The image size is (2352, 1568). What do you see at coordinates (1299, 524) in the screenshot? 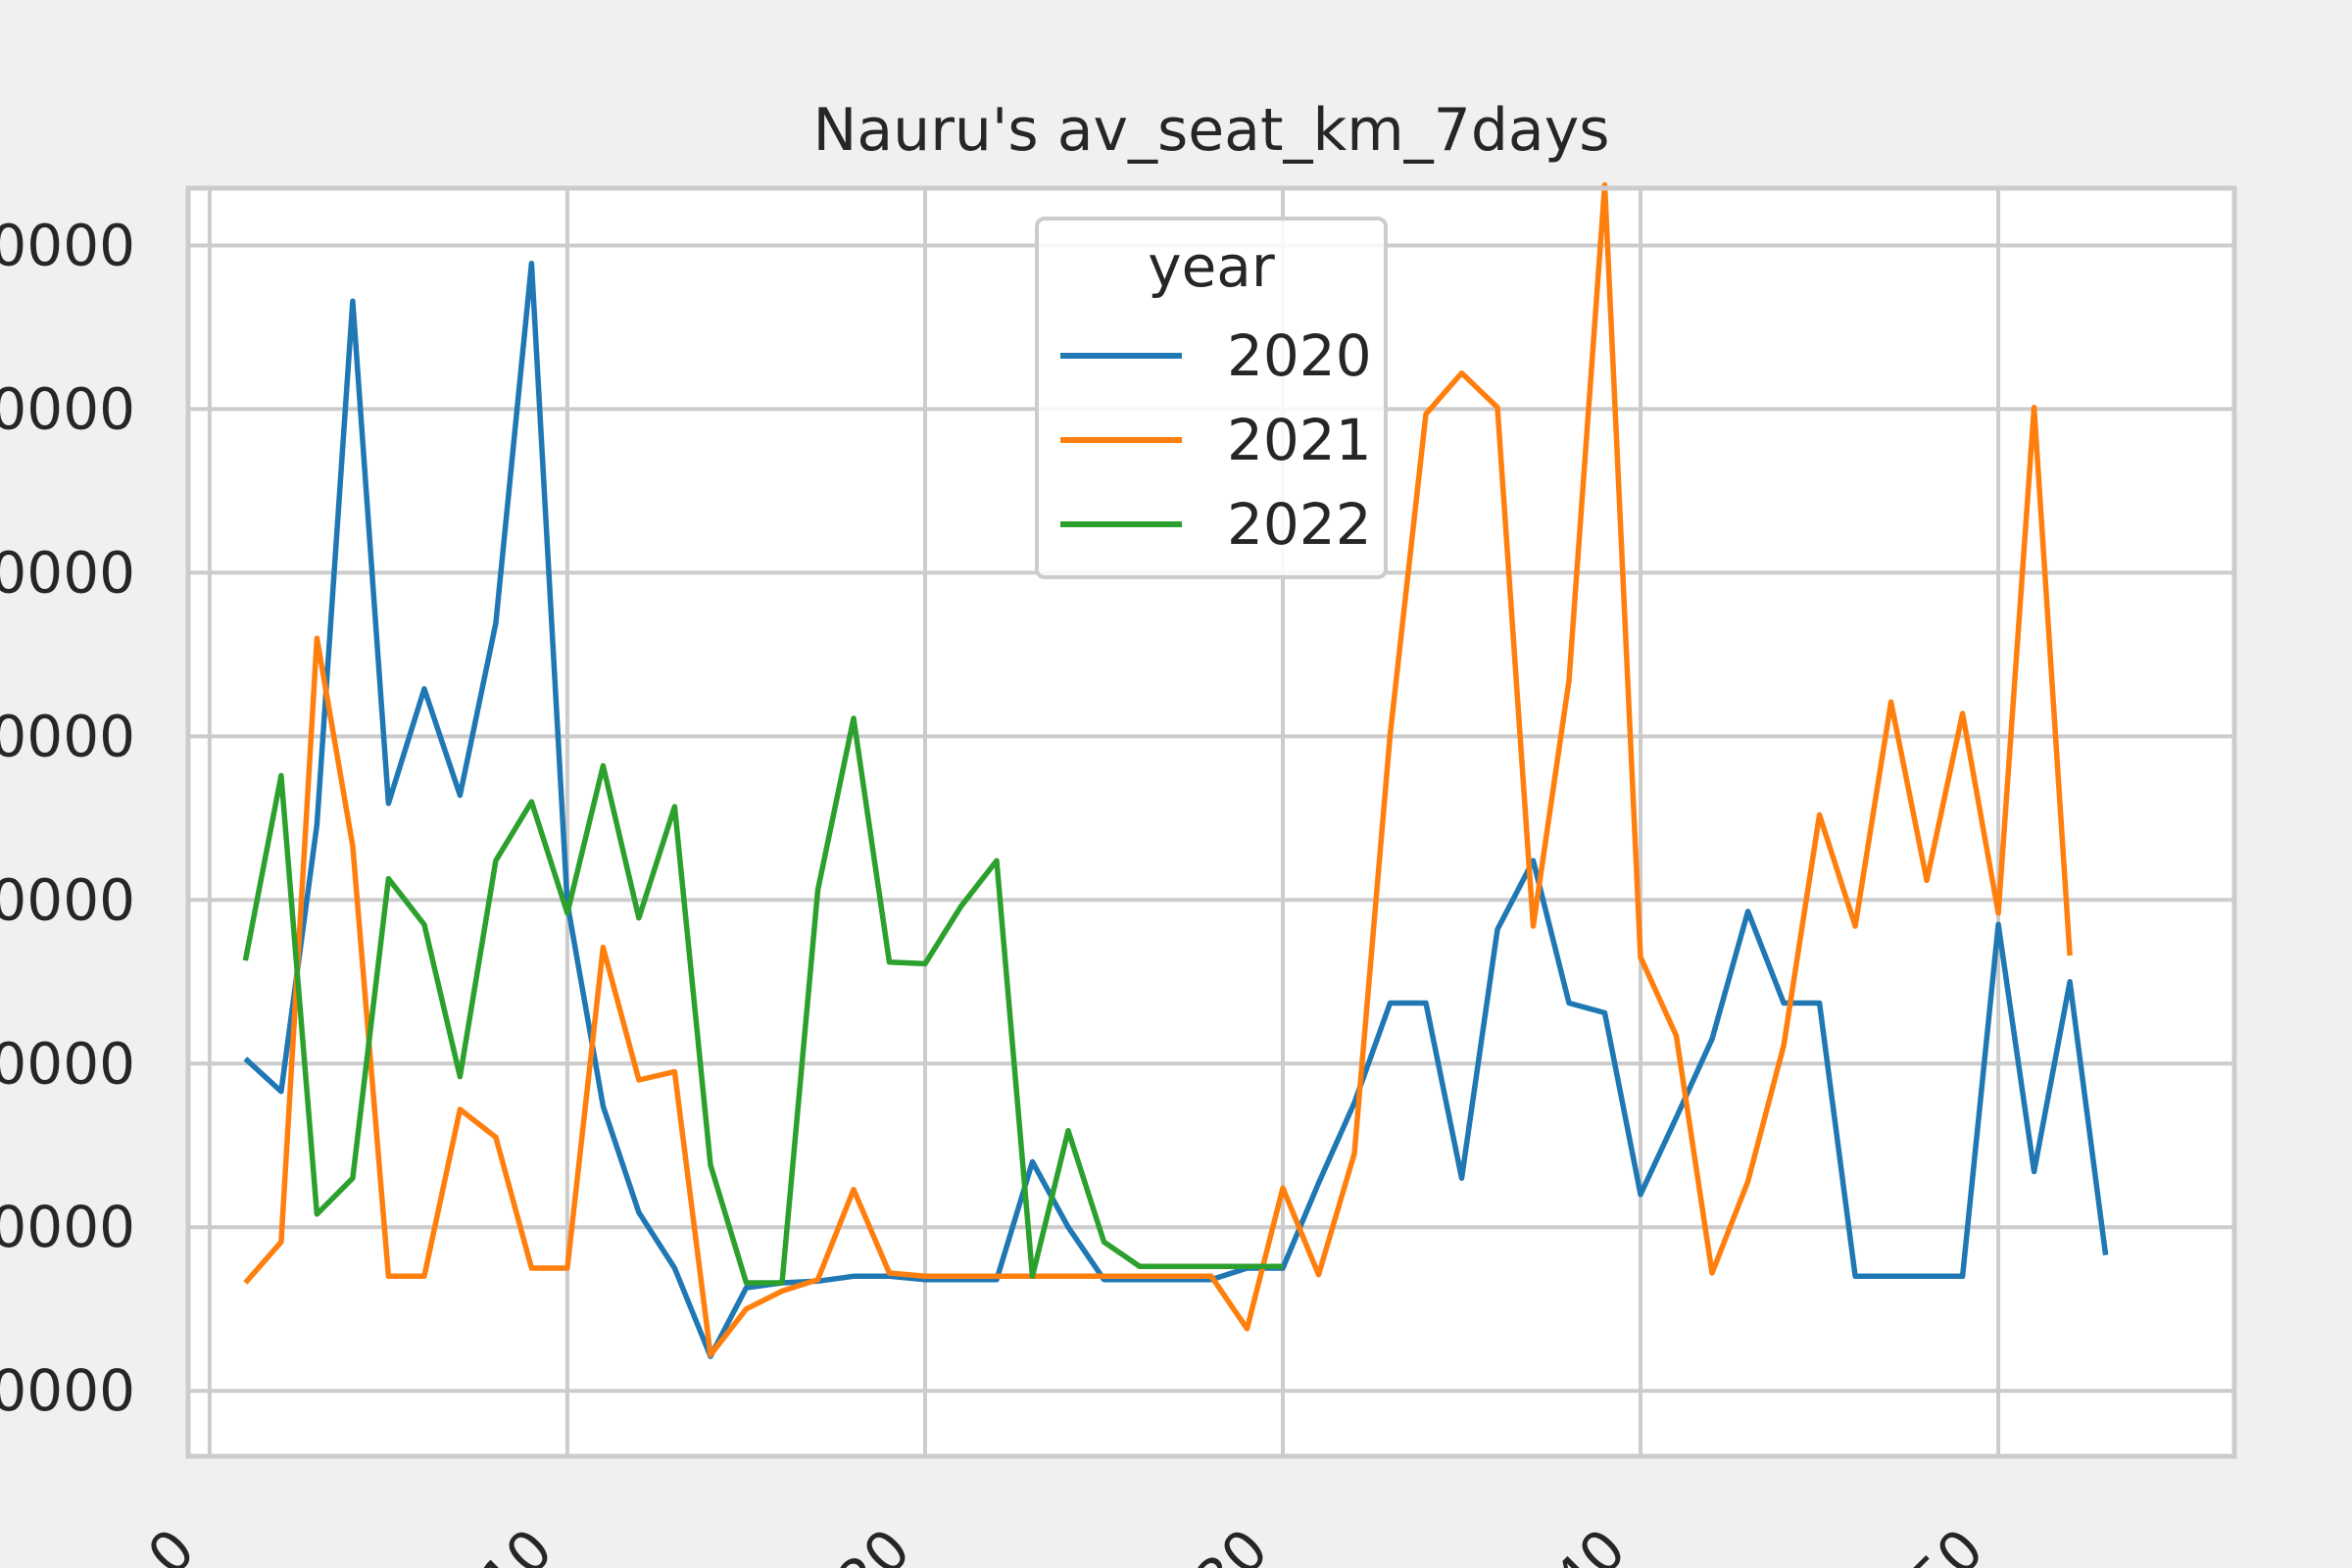
I see `legend-label-2022: 2022` at bounding box center [1299, 524].